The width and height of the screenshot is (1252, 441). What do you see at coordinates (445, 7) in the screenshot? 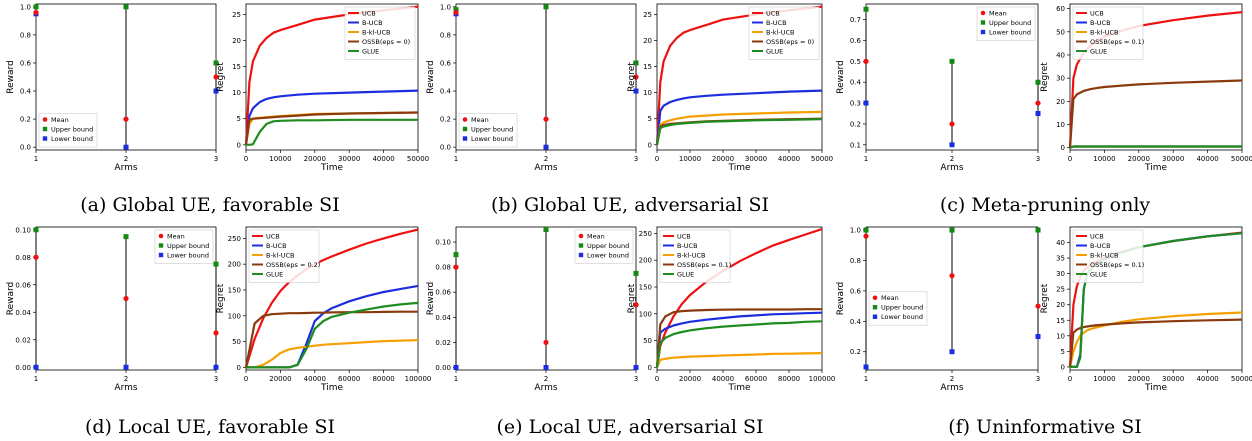
I see `y-tick-label: 1.0` at bounding box center [445, 7].